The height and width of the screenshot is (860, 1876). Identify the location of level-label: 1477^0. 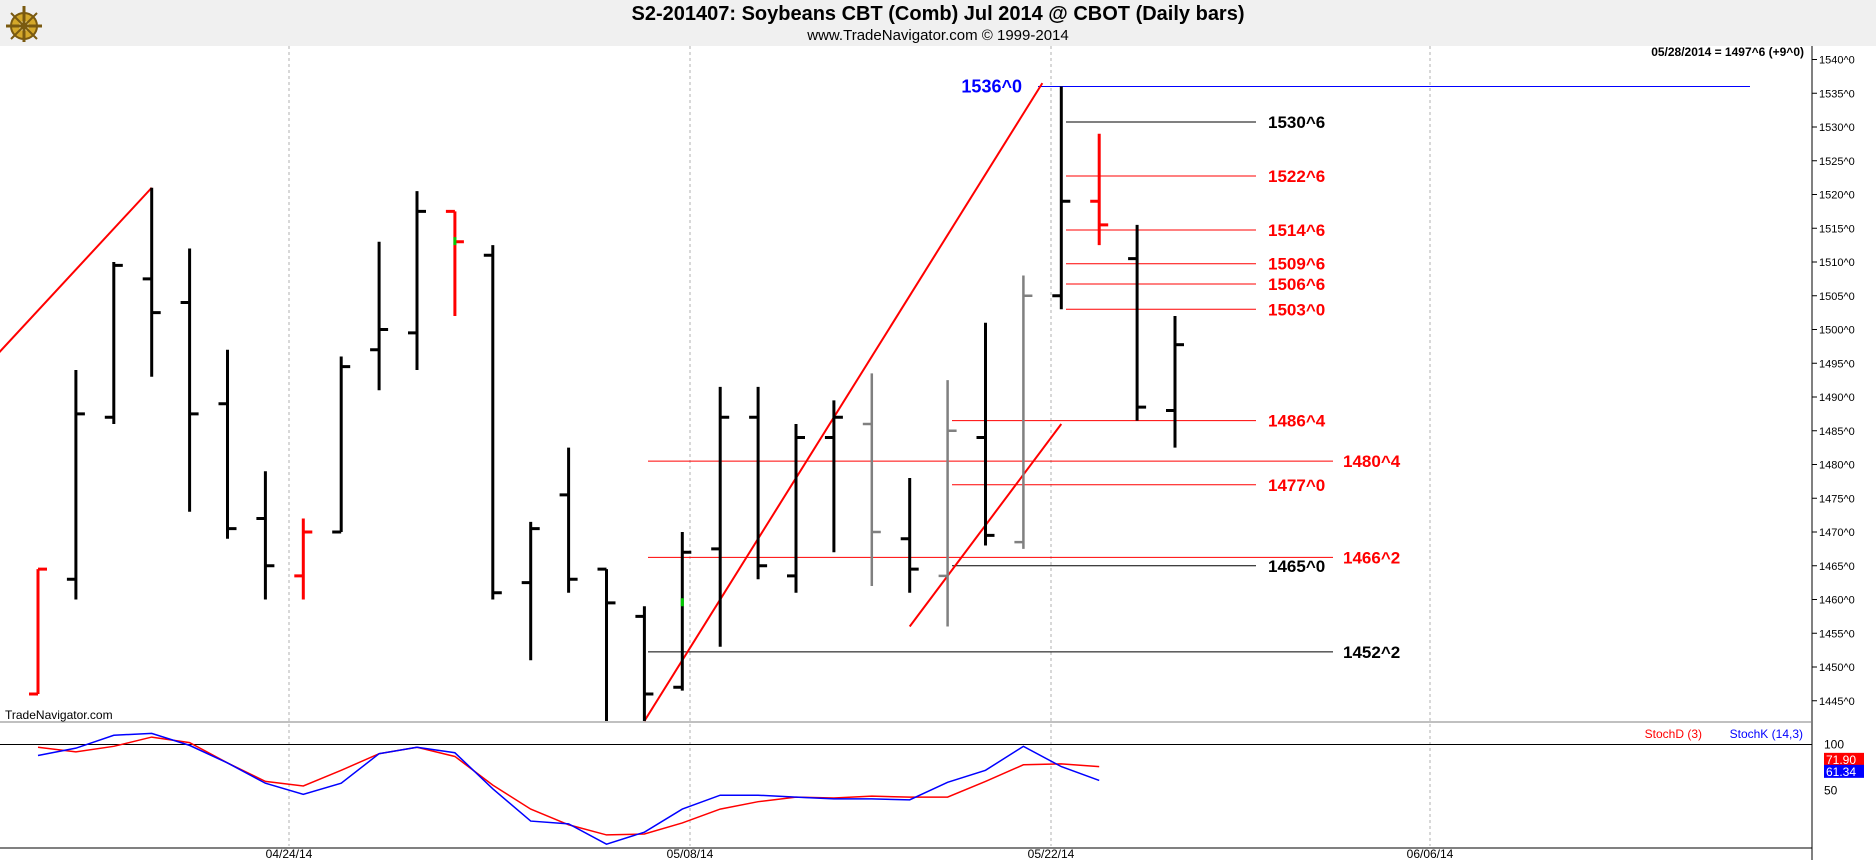
(1296, 485).